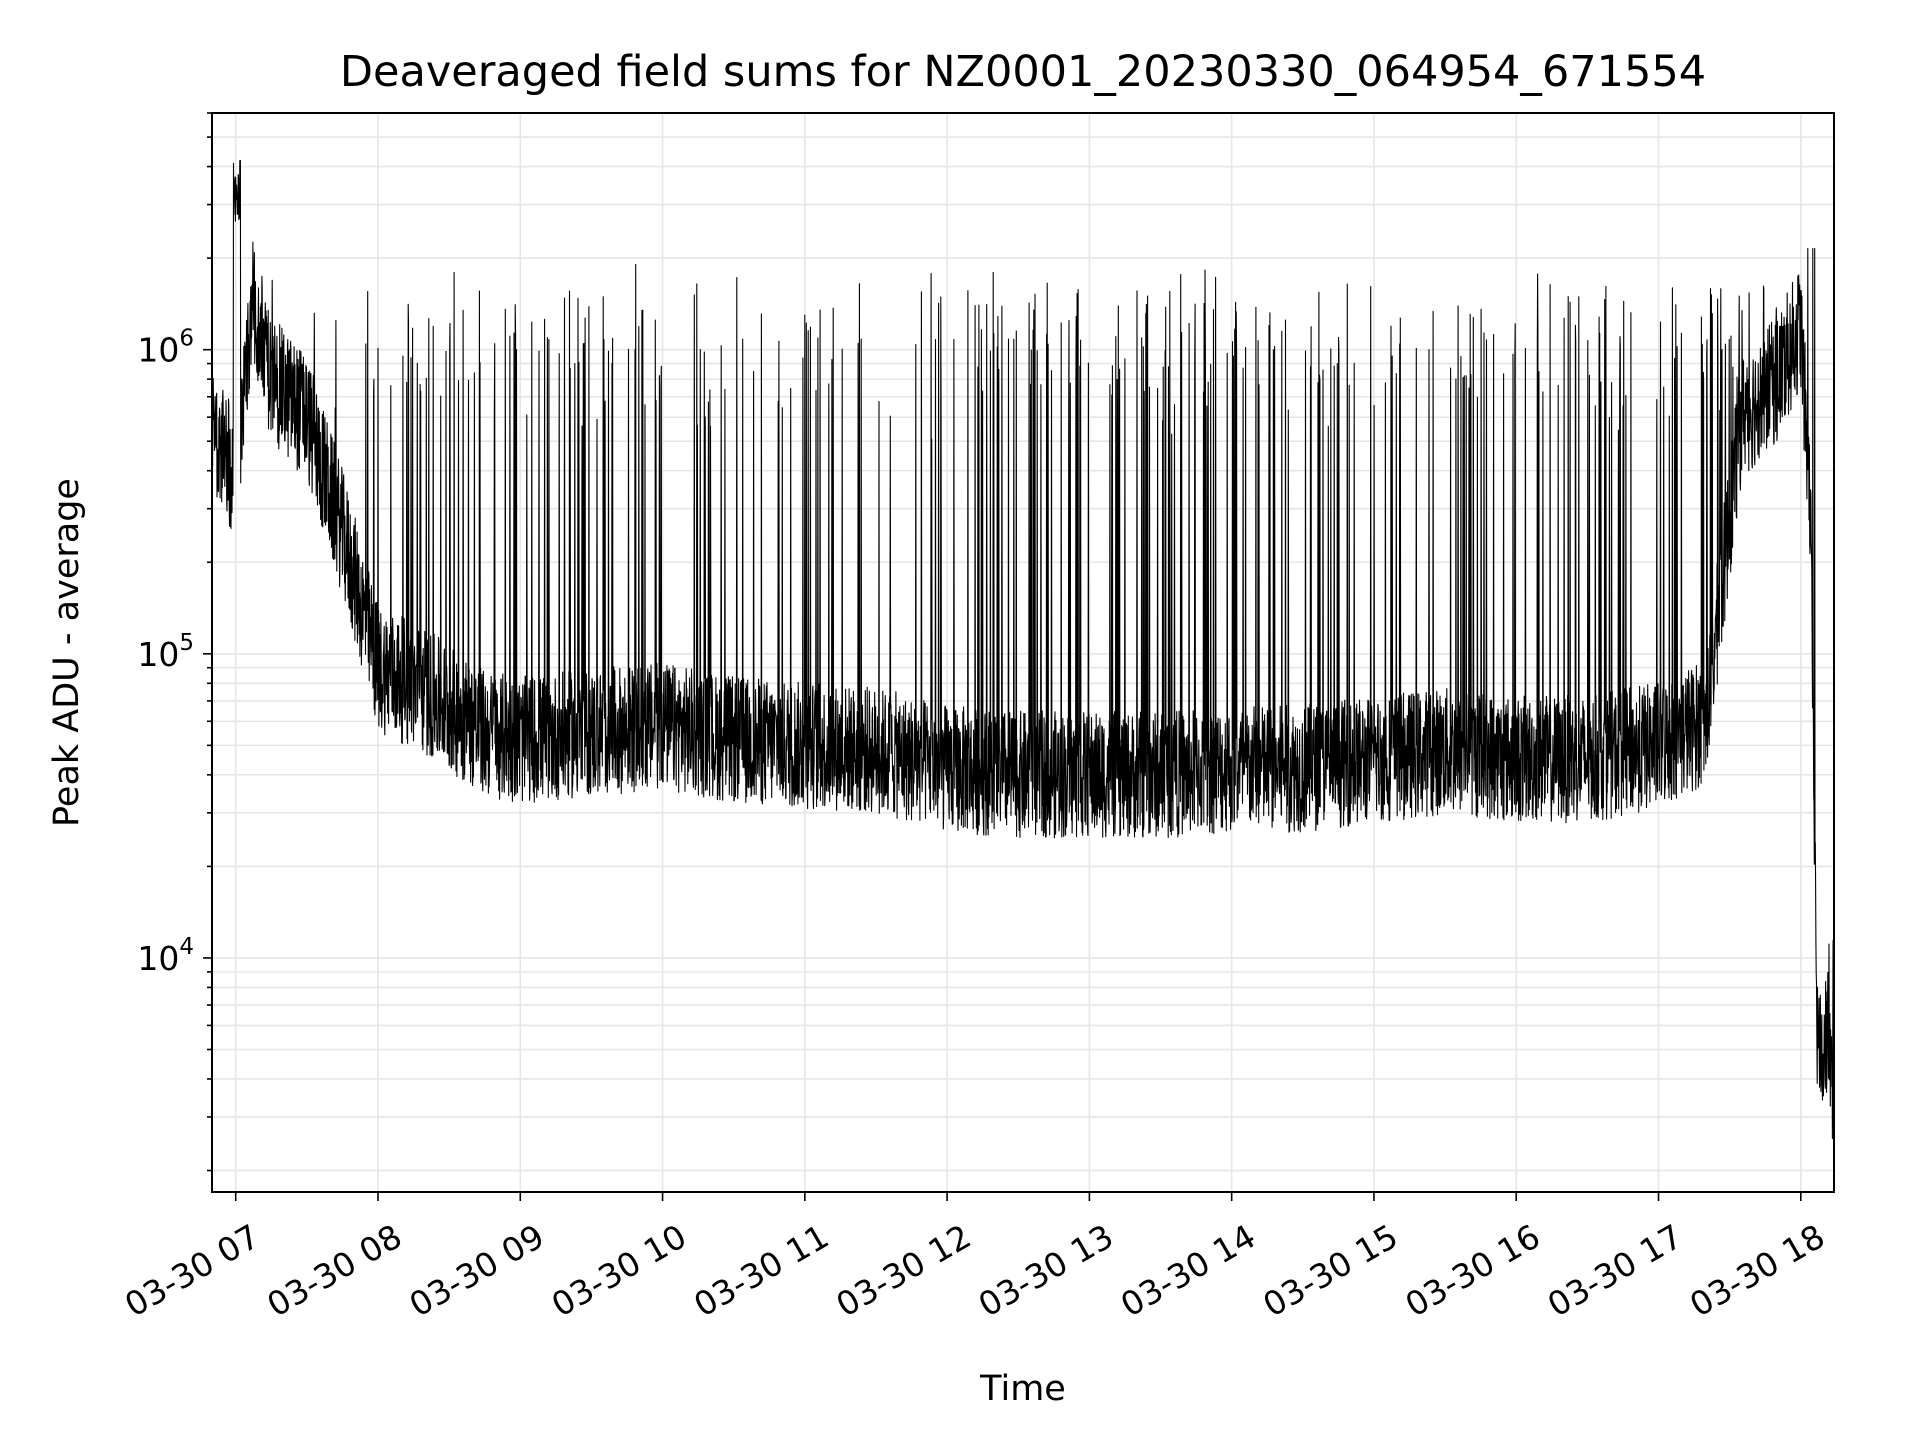 Image resolution: width=1920 pixels, height=1440 pixels. I want to click on x-tick-label: 03-30 11, so click(761, 1271).